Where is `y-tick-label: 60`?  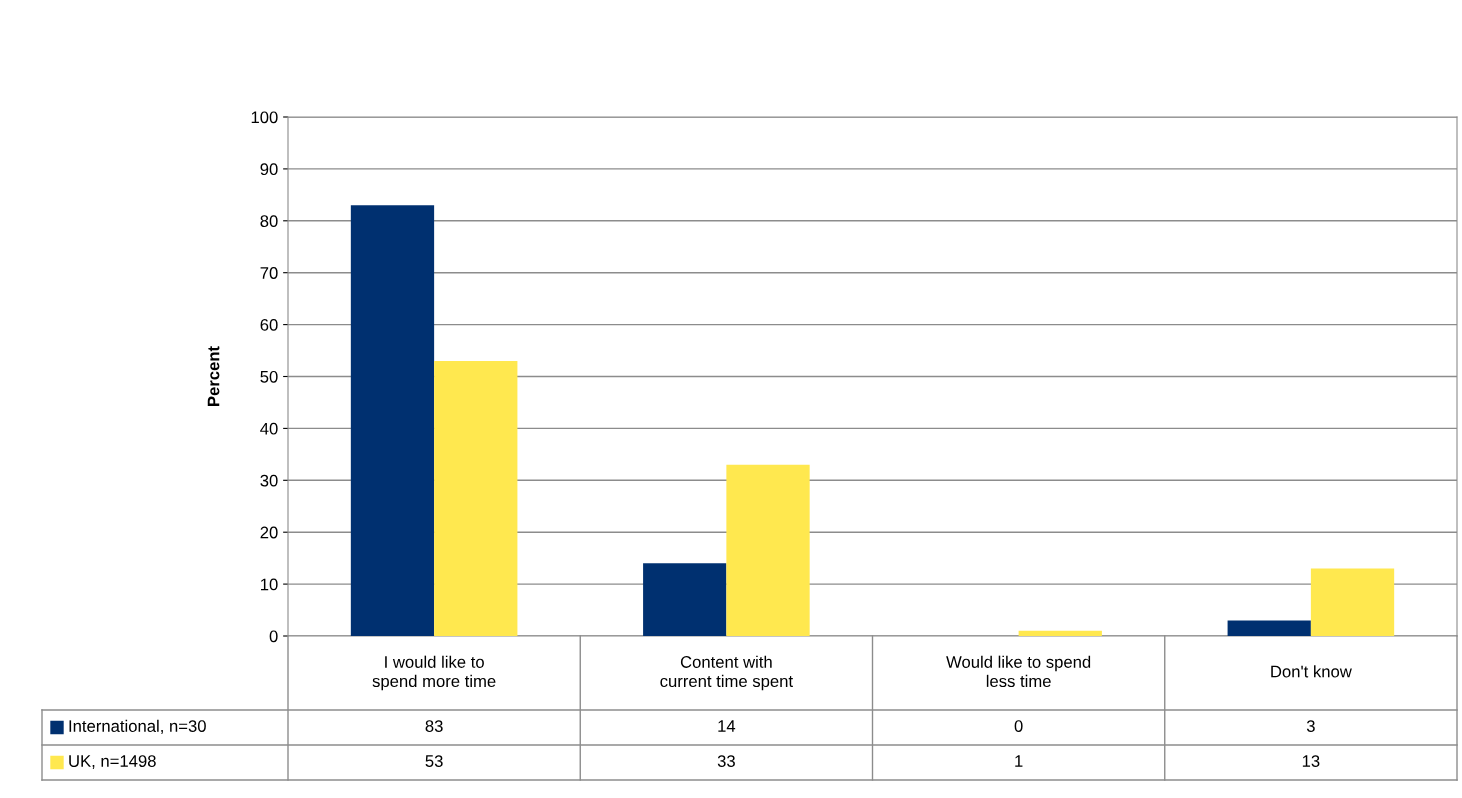 y-tick-label: 60 is located at coordinates (269, 325).